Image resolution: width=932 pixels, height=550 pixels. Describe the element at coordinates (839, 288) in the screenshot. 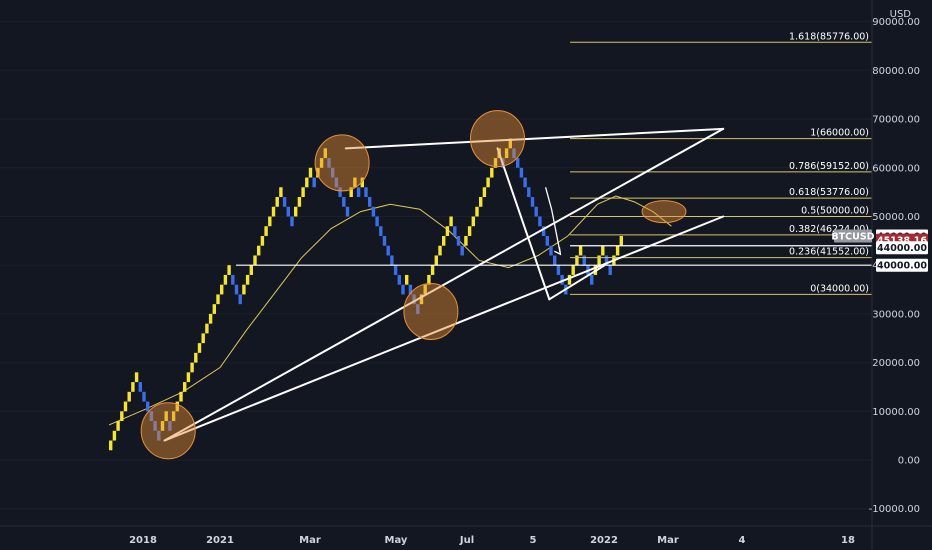

I see `fib-level-label: 0(34000.00)` at that location.